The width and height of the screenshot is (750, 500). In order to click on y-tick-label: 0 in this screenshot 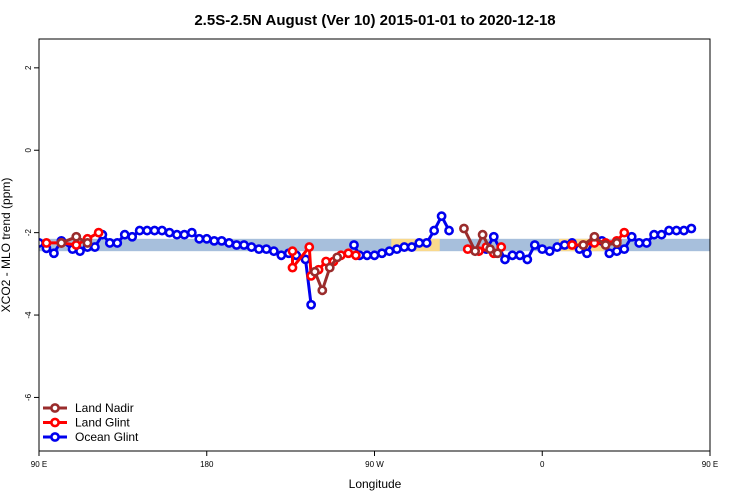, I will do `click(28, 149)`.